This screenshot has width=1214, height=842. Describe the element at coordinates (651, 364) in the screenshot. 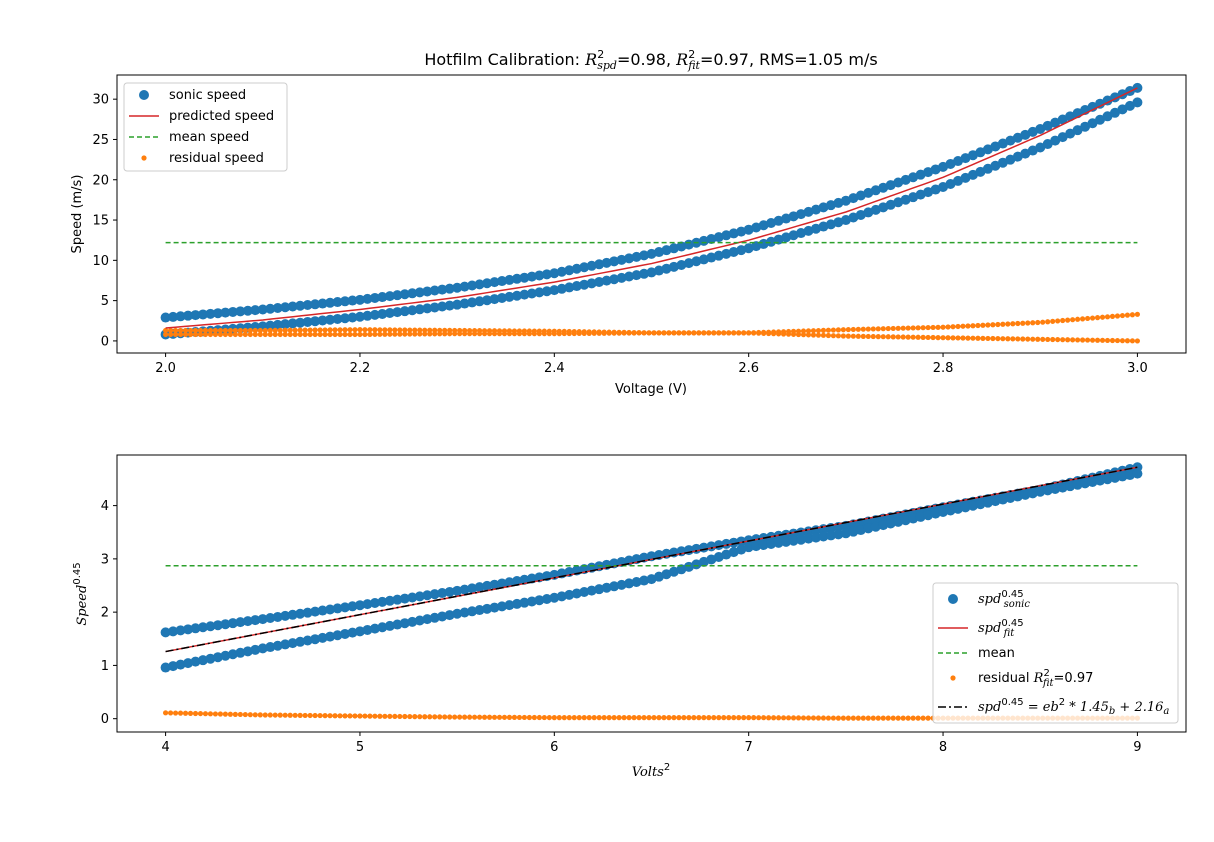

I see `top-x-axis-ticks: 2.0 2.2 2.4 2.6 2.8 3.0` at that location.